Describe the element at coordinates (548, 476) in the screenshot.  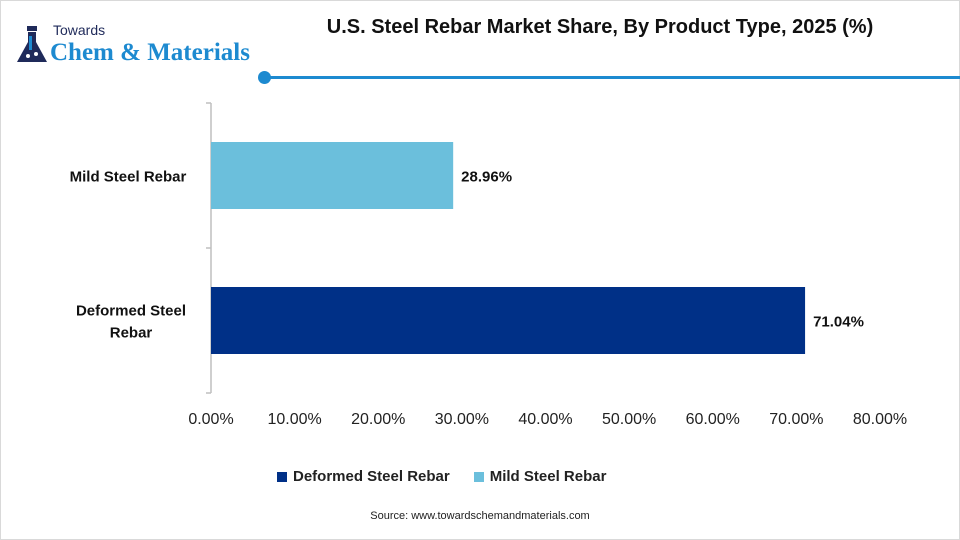
I see `legend-label: Mild Steel Rebar` at that location.